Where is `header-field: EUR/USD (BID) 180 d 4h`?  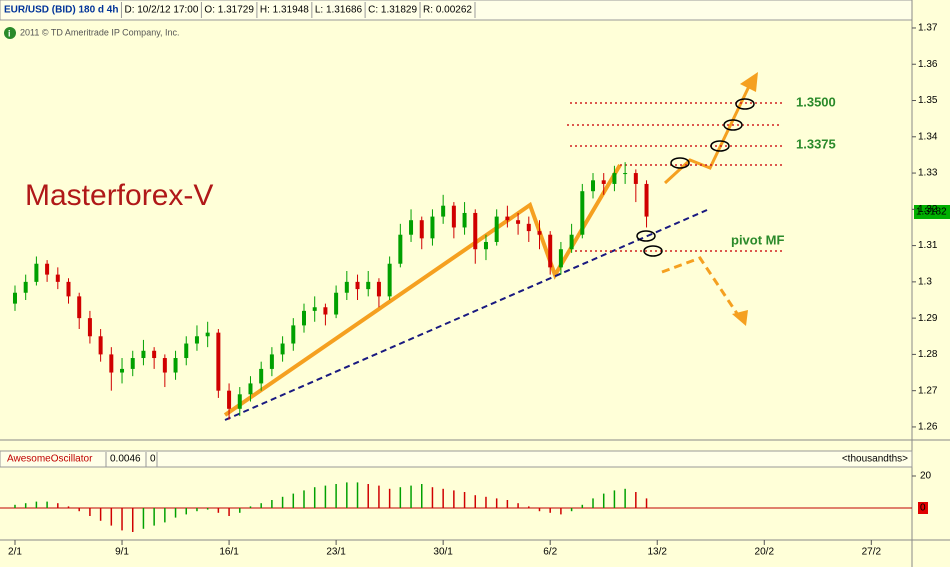
header-field: EUR/USD (BID) 180 d 4h is located at coordinates (61, 10).